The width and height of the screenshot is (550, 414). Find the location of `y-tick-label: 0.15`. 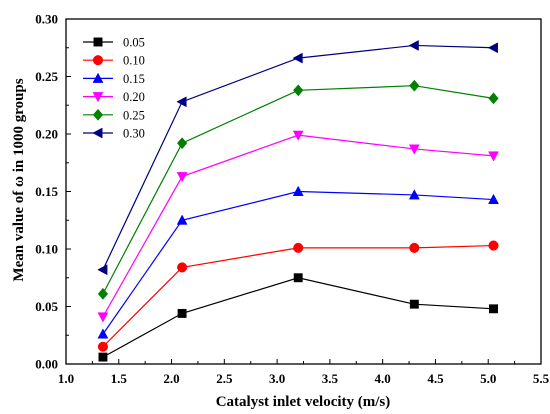

y-tick-label: 0.15 is located at coordinates (46, 191).